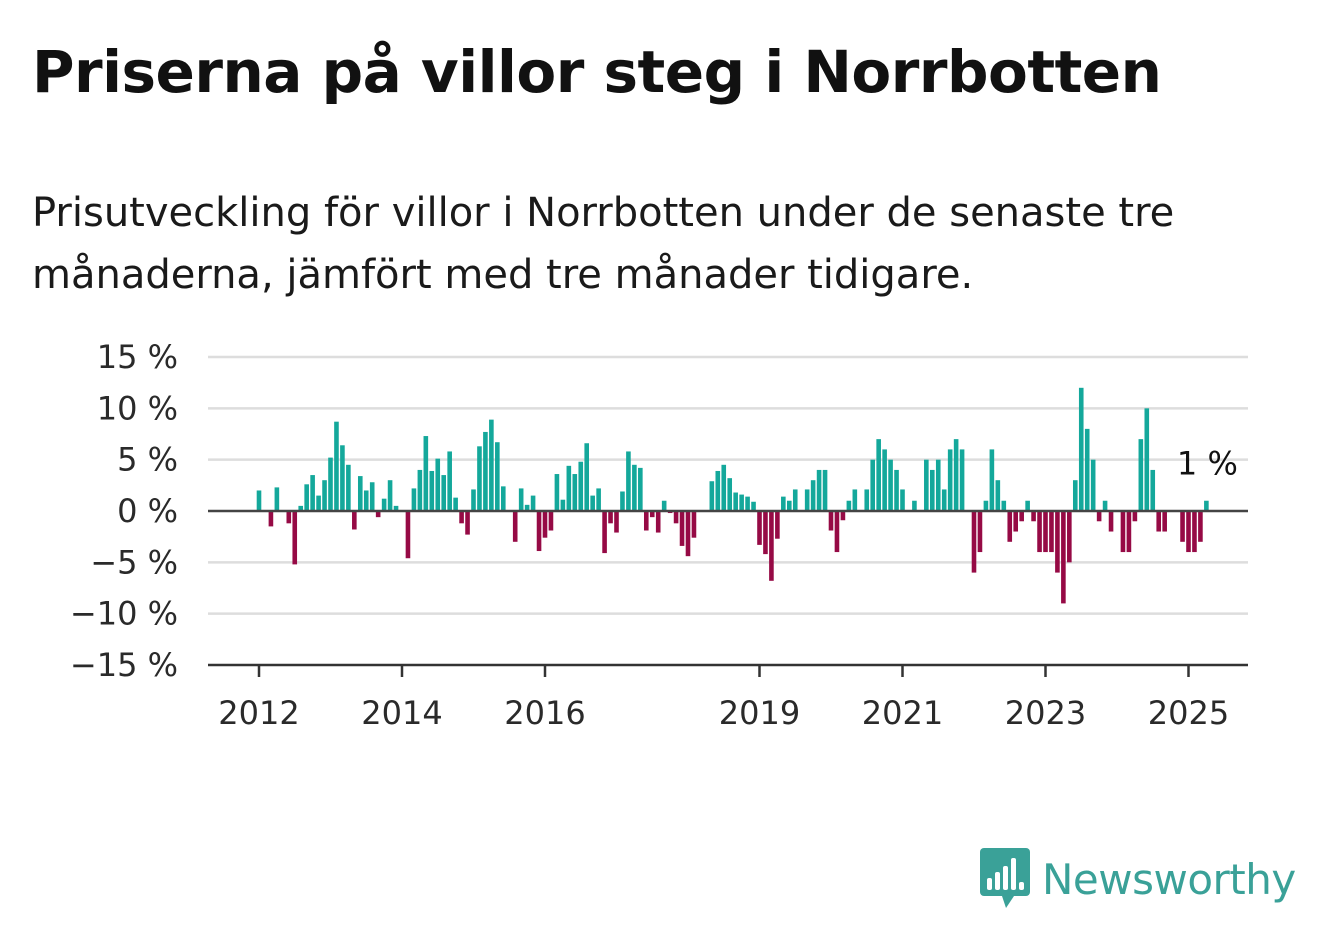  Describe the element at coordinates (1045, 713) in the screenshot. I see `x-tick-label: 2023` at that location.